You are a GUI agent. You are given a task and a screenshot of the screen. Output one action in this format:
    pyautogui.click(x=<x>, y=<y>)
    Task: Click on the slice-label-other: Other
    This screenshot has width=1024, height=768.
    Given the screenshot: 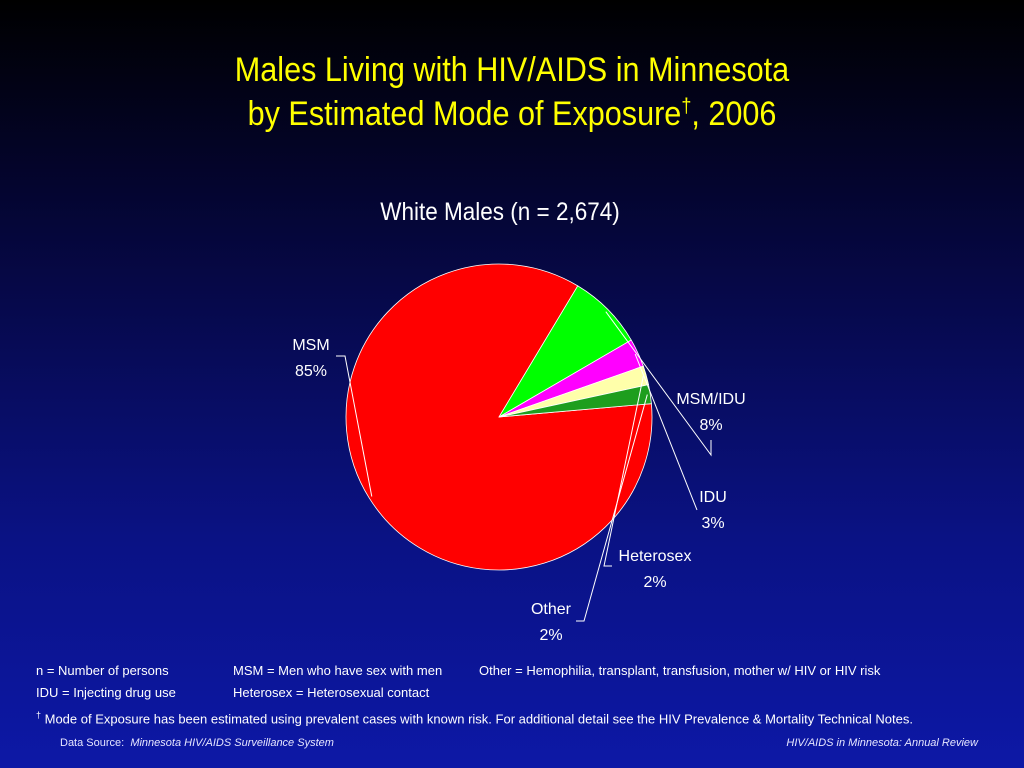 What is the action you would take?
    pyautogui.click(x=551, y=609)
    